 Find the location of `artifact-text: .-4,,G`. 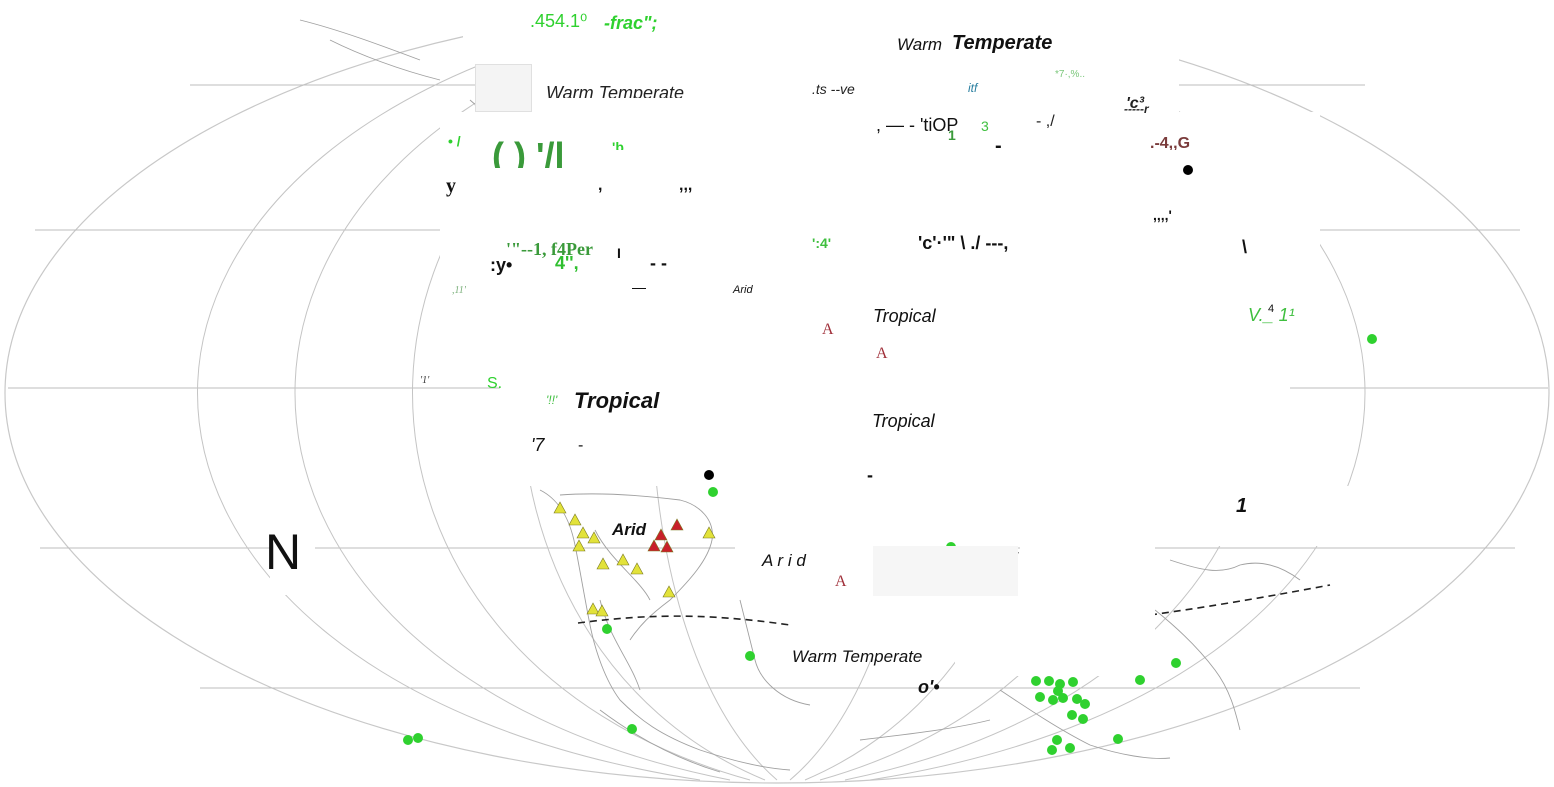

artifact-text: .-4,,G is located at coordinates (1170, 143).